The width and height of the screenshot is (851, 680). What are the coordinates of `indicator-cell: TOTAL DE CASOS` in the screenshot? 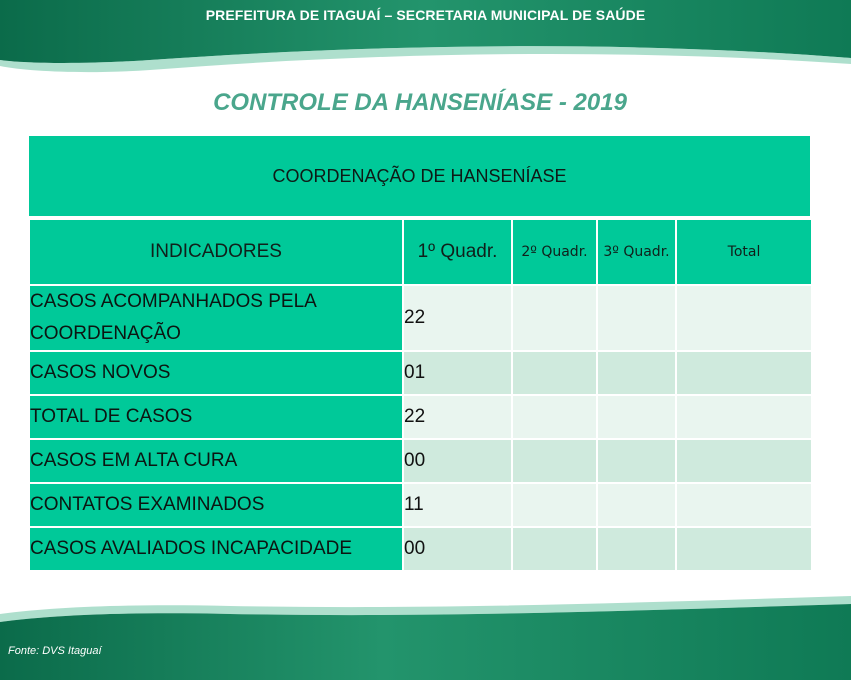 It's located at (216, 417).